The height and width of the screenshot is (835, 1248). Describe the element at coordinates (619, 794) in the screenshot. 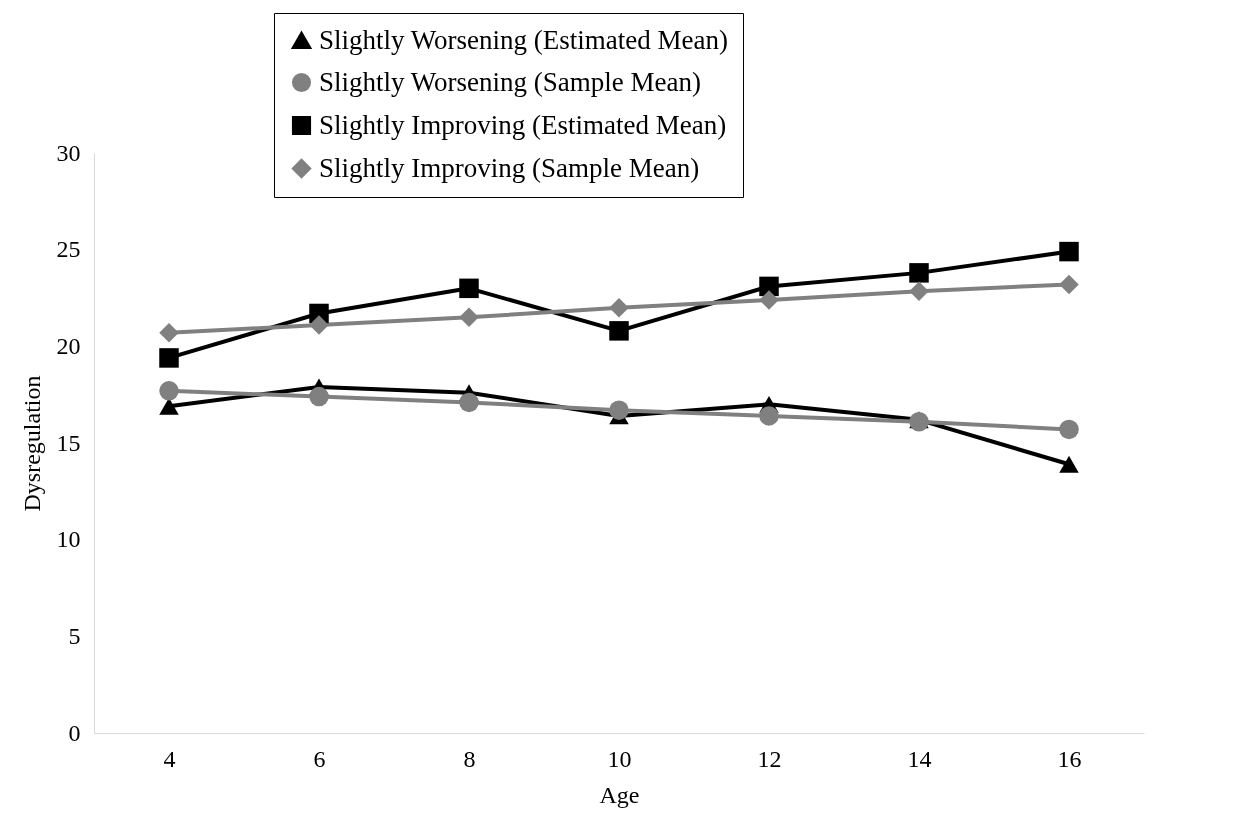

I see `x-axis-title: Age` at that location.